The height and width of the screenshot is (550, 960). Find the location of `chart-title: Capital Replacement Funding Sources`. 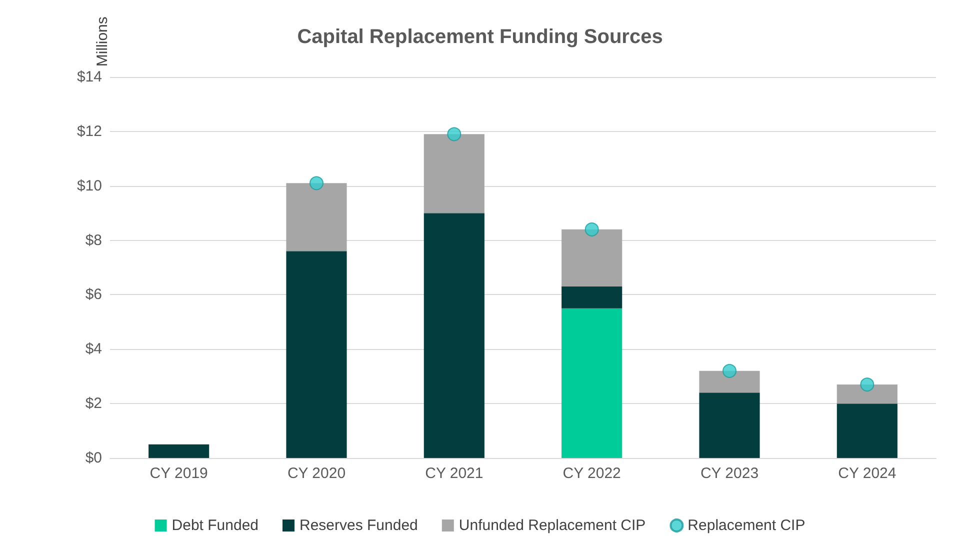

chart-title: Capital Replacement Funding Sources is located at coordinates (480, 37).